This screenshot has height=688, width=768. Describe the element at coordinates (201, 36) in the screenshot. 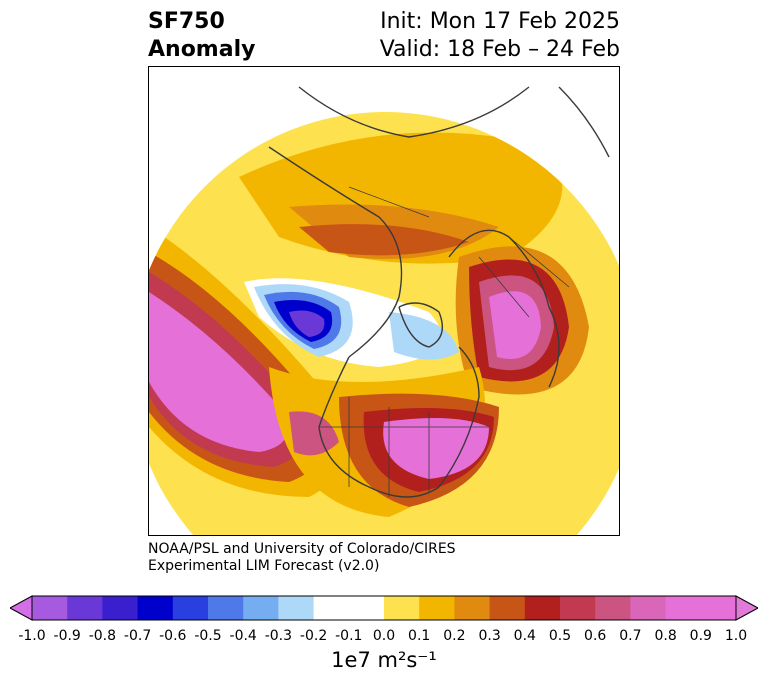

I see `map-title: SF750 Anomaly` at that location.